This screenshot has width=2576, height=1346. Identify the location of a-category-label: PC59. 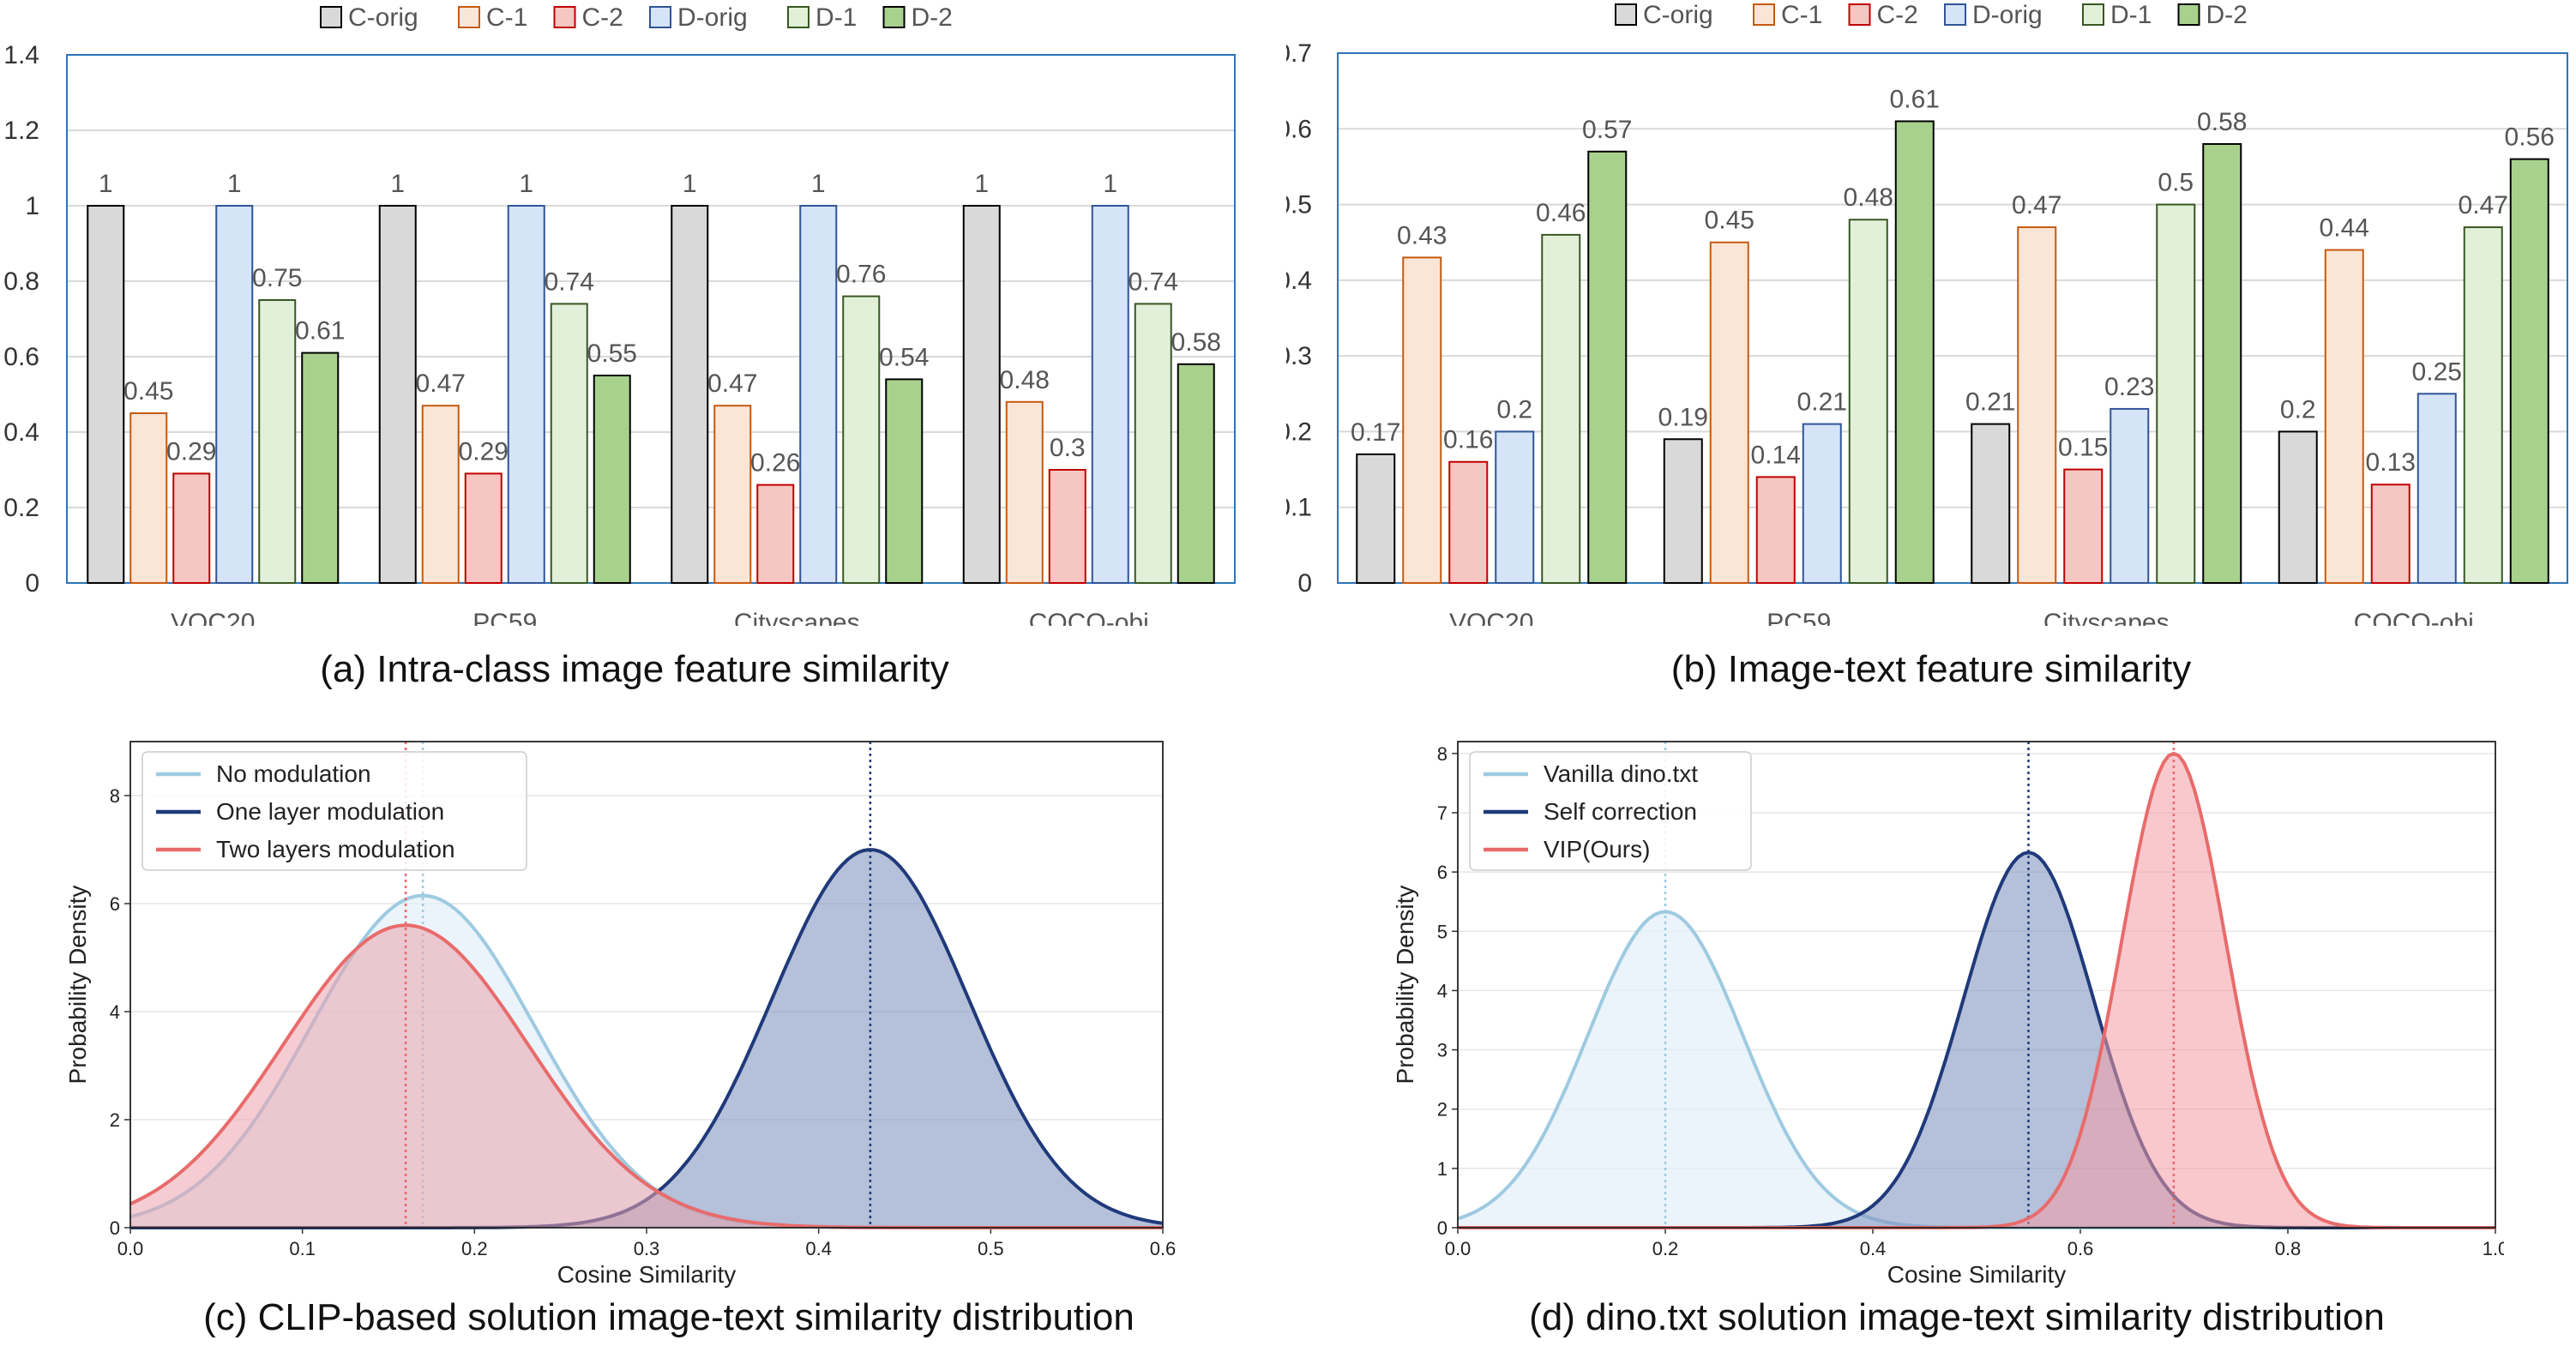
(504, 617).